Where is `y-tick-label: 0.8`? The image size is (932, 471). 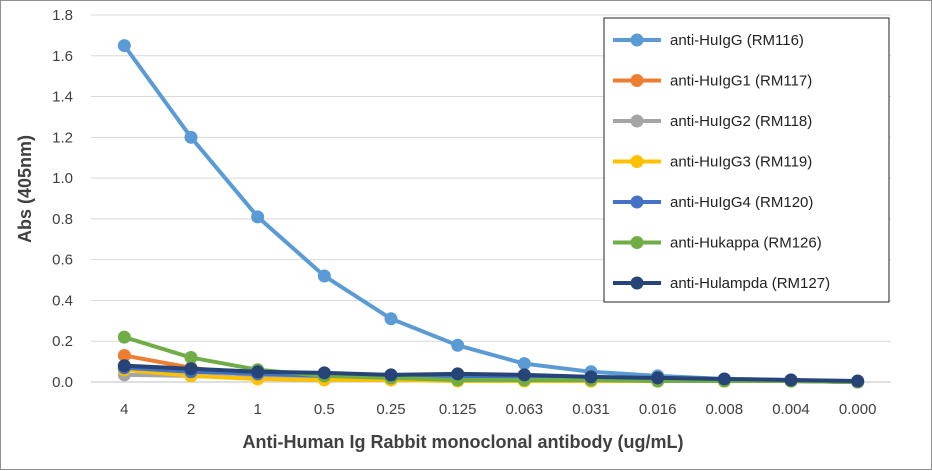 y-tick-label: 0.8 is located at coordinates (62, 219).